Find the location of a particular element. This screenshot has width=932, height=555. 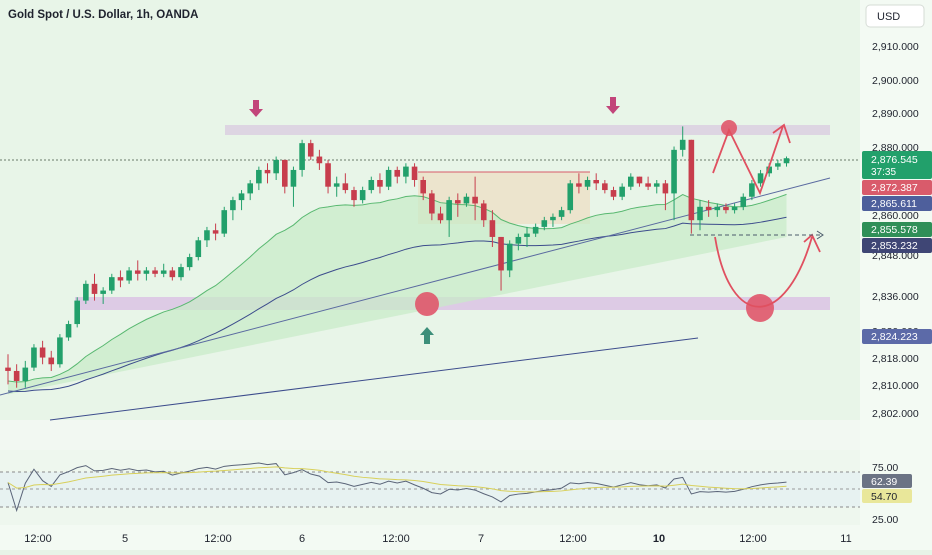

bearish-projection-path is located at coordinates (763, 272).